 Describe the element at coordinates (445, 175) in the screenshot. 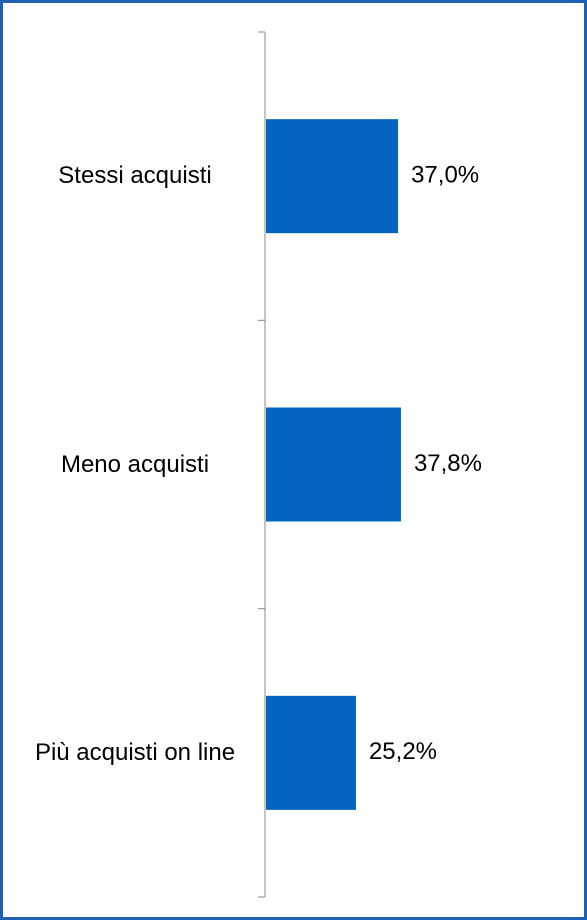

I see `value-label: 37,0%` at that location.